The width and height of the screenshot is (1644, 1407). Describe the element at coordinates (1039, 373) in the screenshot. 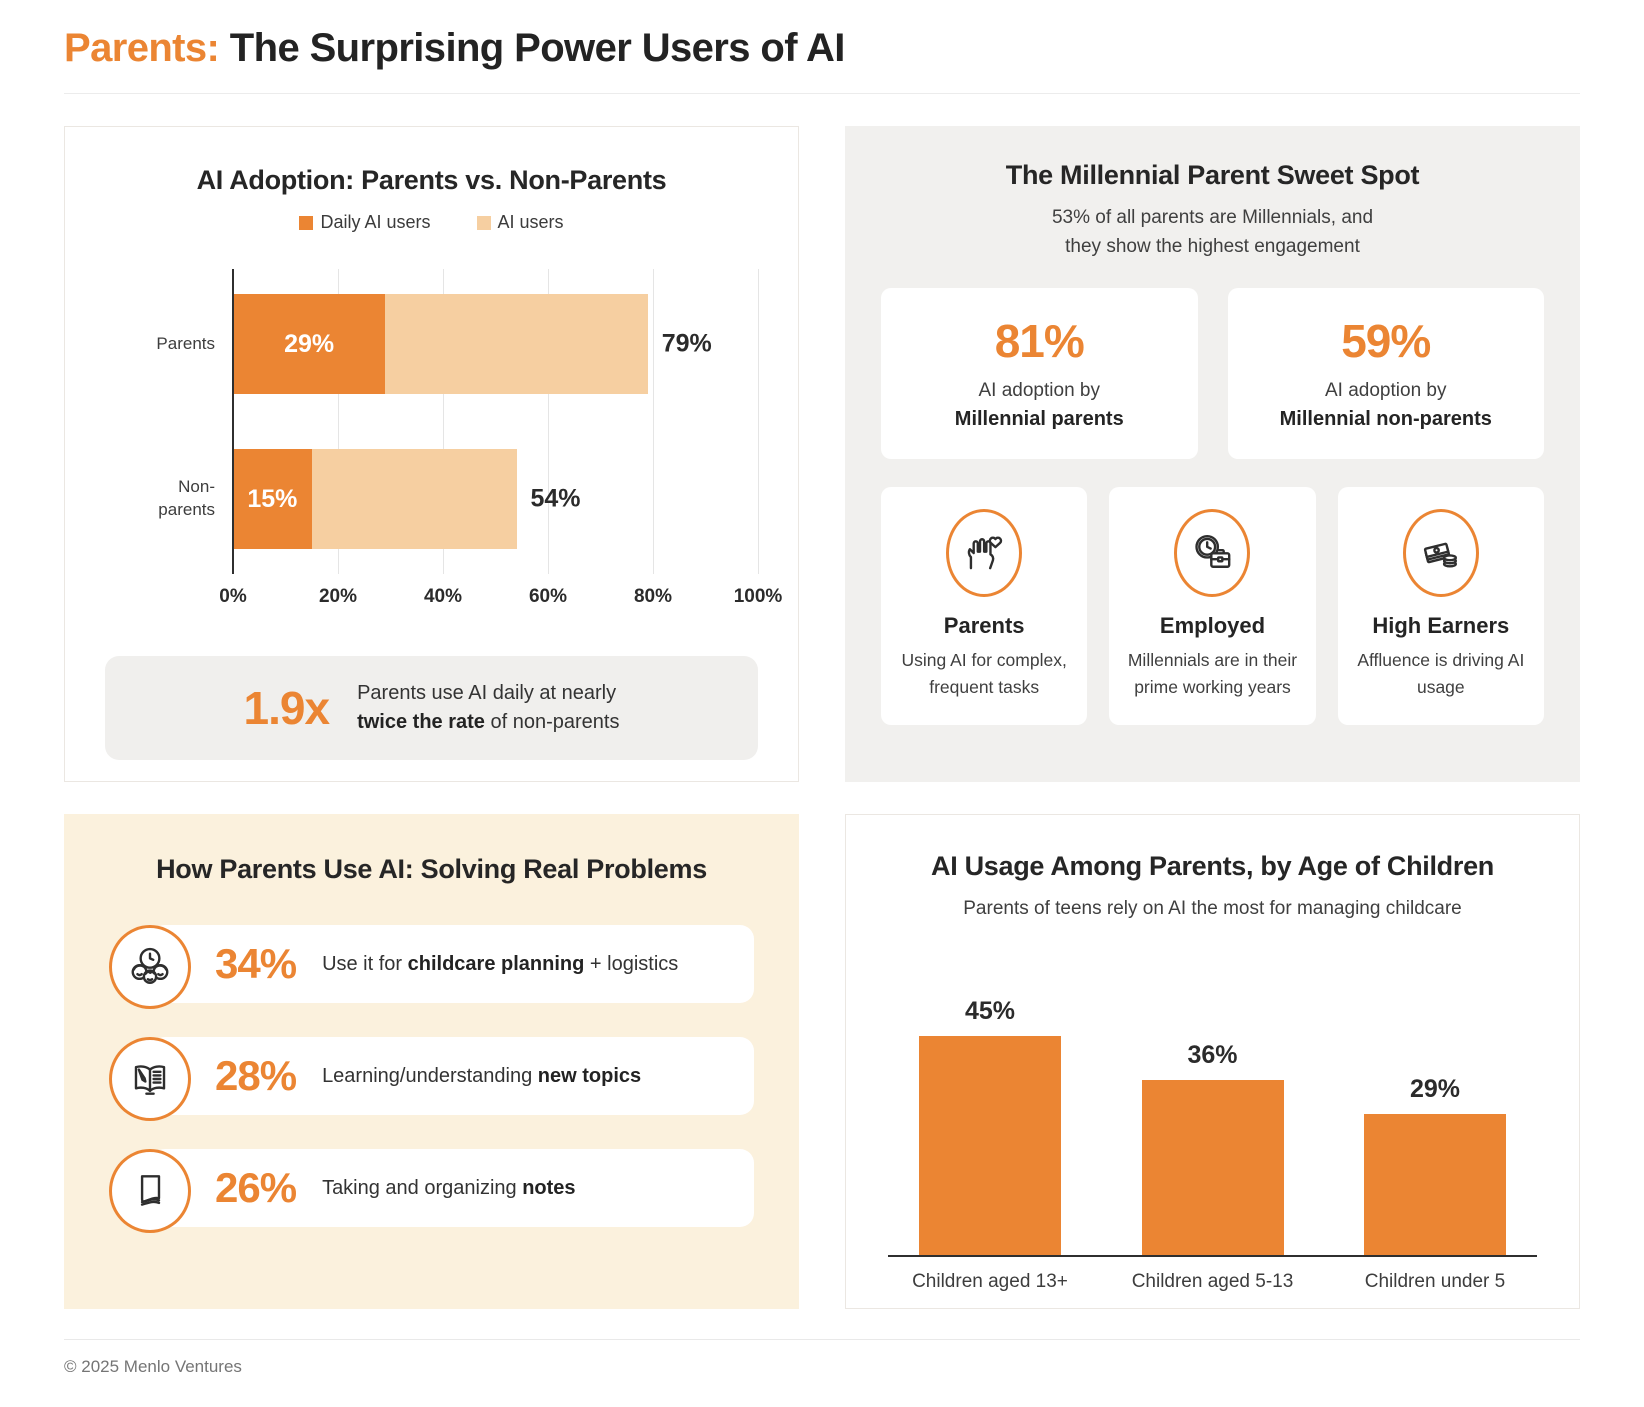

I see `stat-card-parents: 81% AI adoption by Millennial parents` at that location.